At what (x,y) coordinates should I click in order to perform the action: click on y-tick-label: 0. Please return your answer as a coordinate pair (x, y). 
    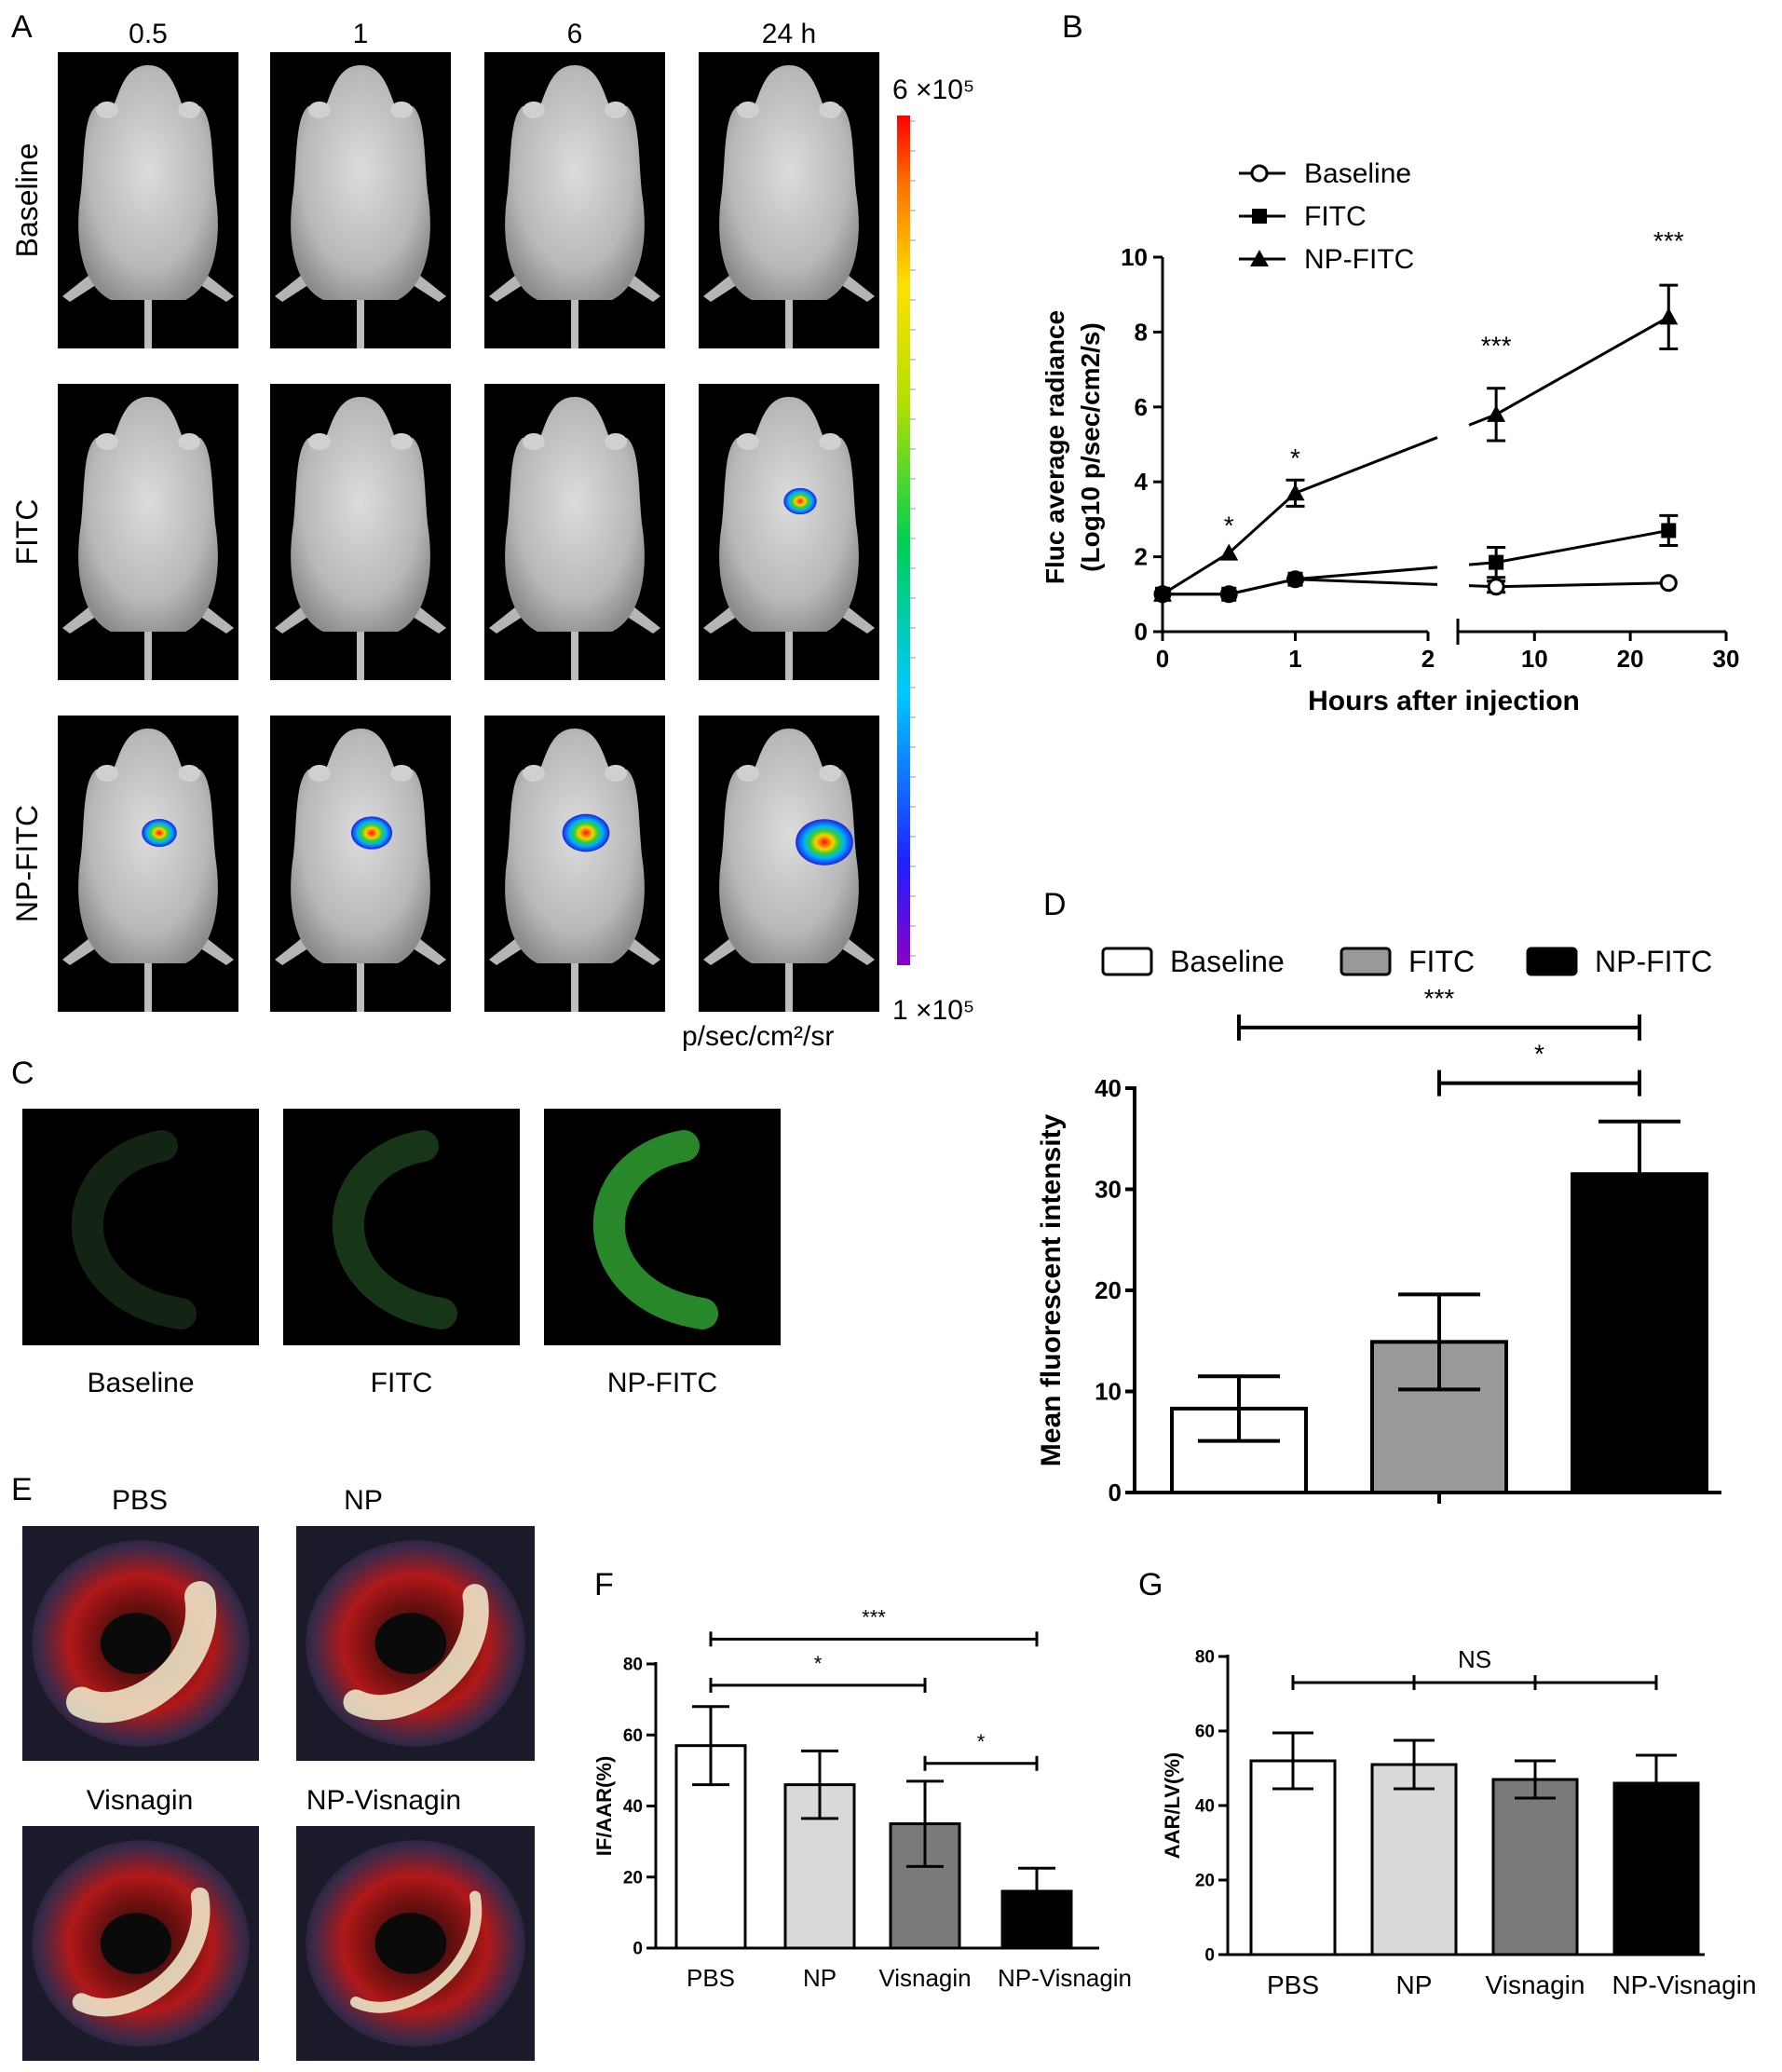
    Looking at the image, I should click on (1115, 1493).